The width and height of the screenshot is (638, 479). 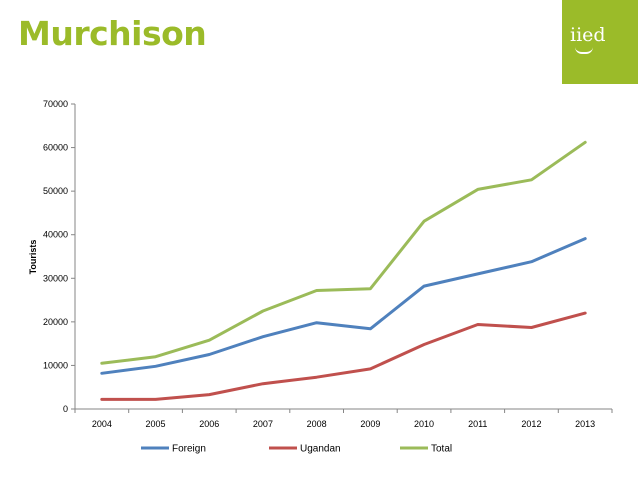 What do you see at coordinates (584, 50) in the screenshot?
I see `logo-swoosh-icon` at bounding box center [584, 50].